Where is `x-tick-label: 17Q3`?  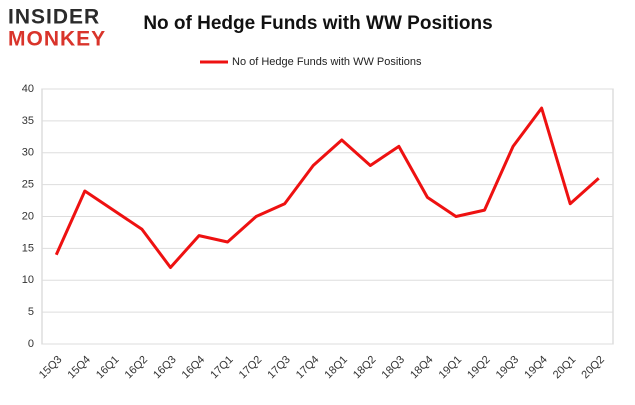 x-tick-label: 17Q3 is located at coordinates (279, 368).